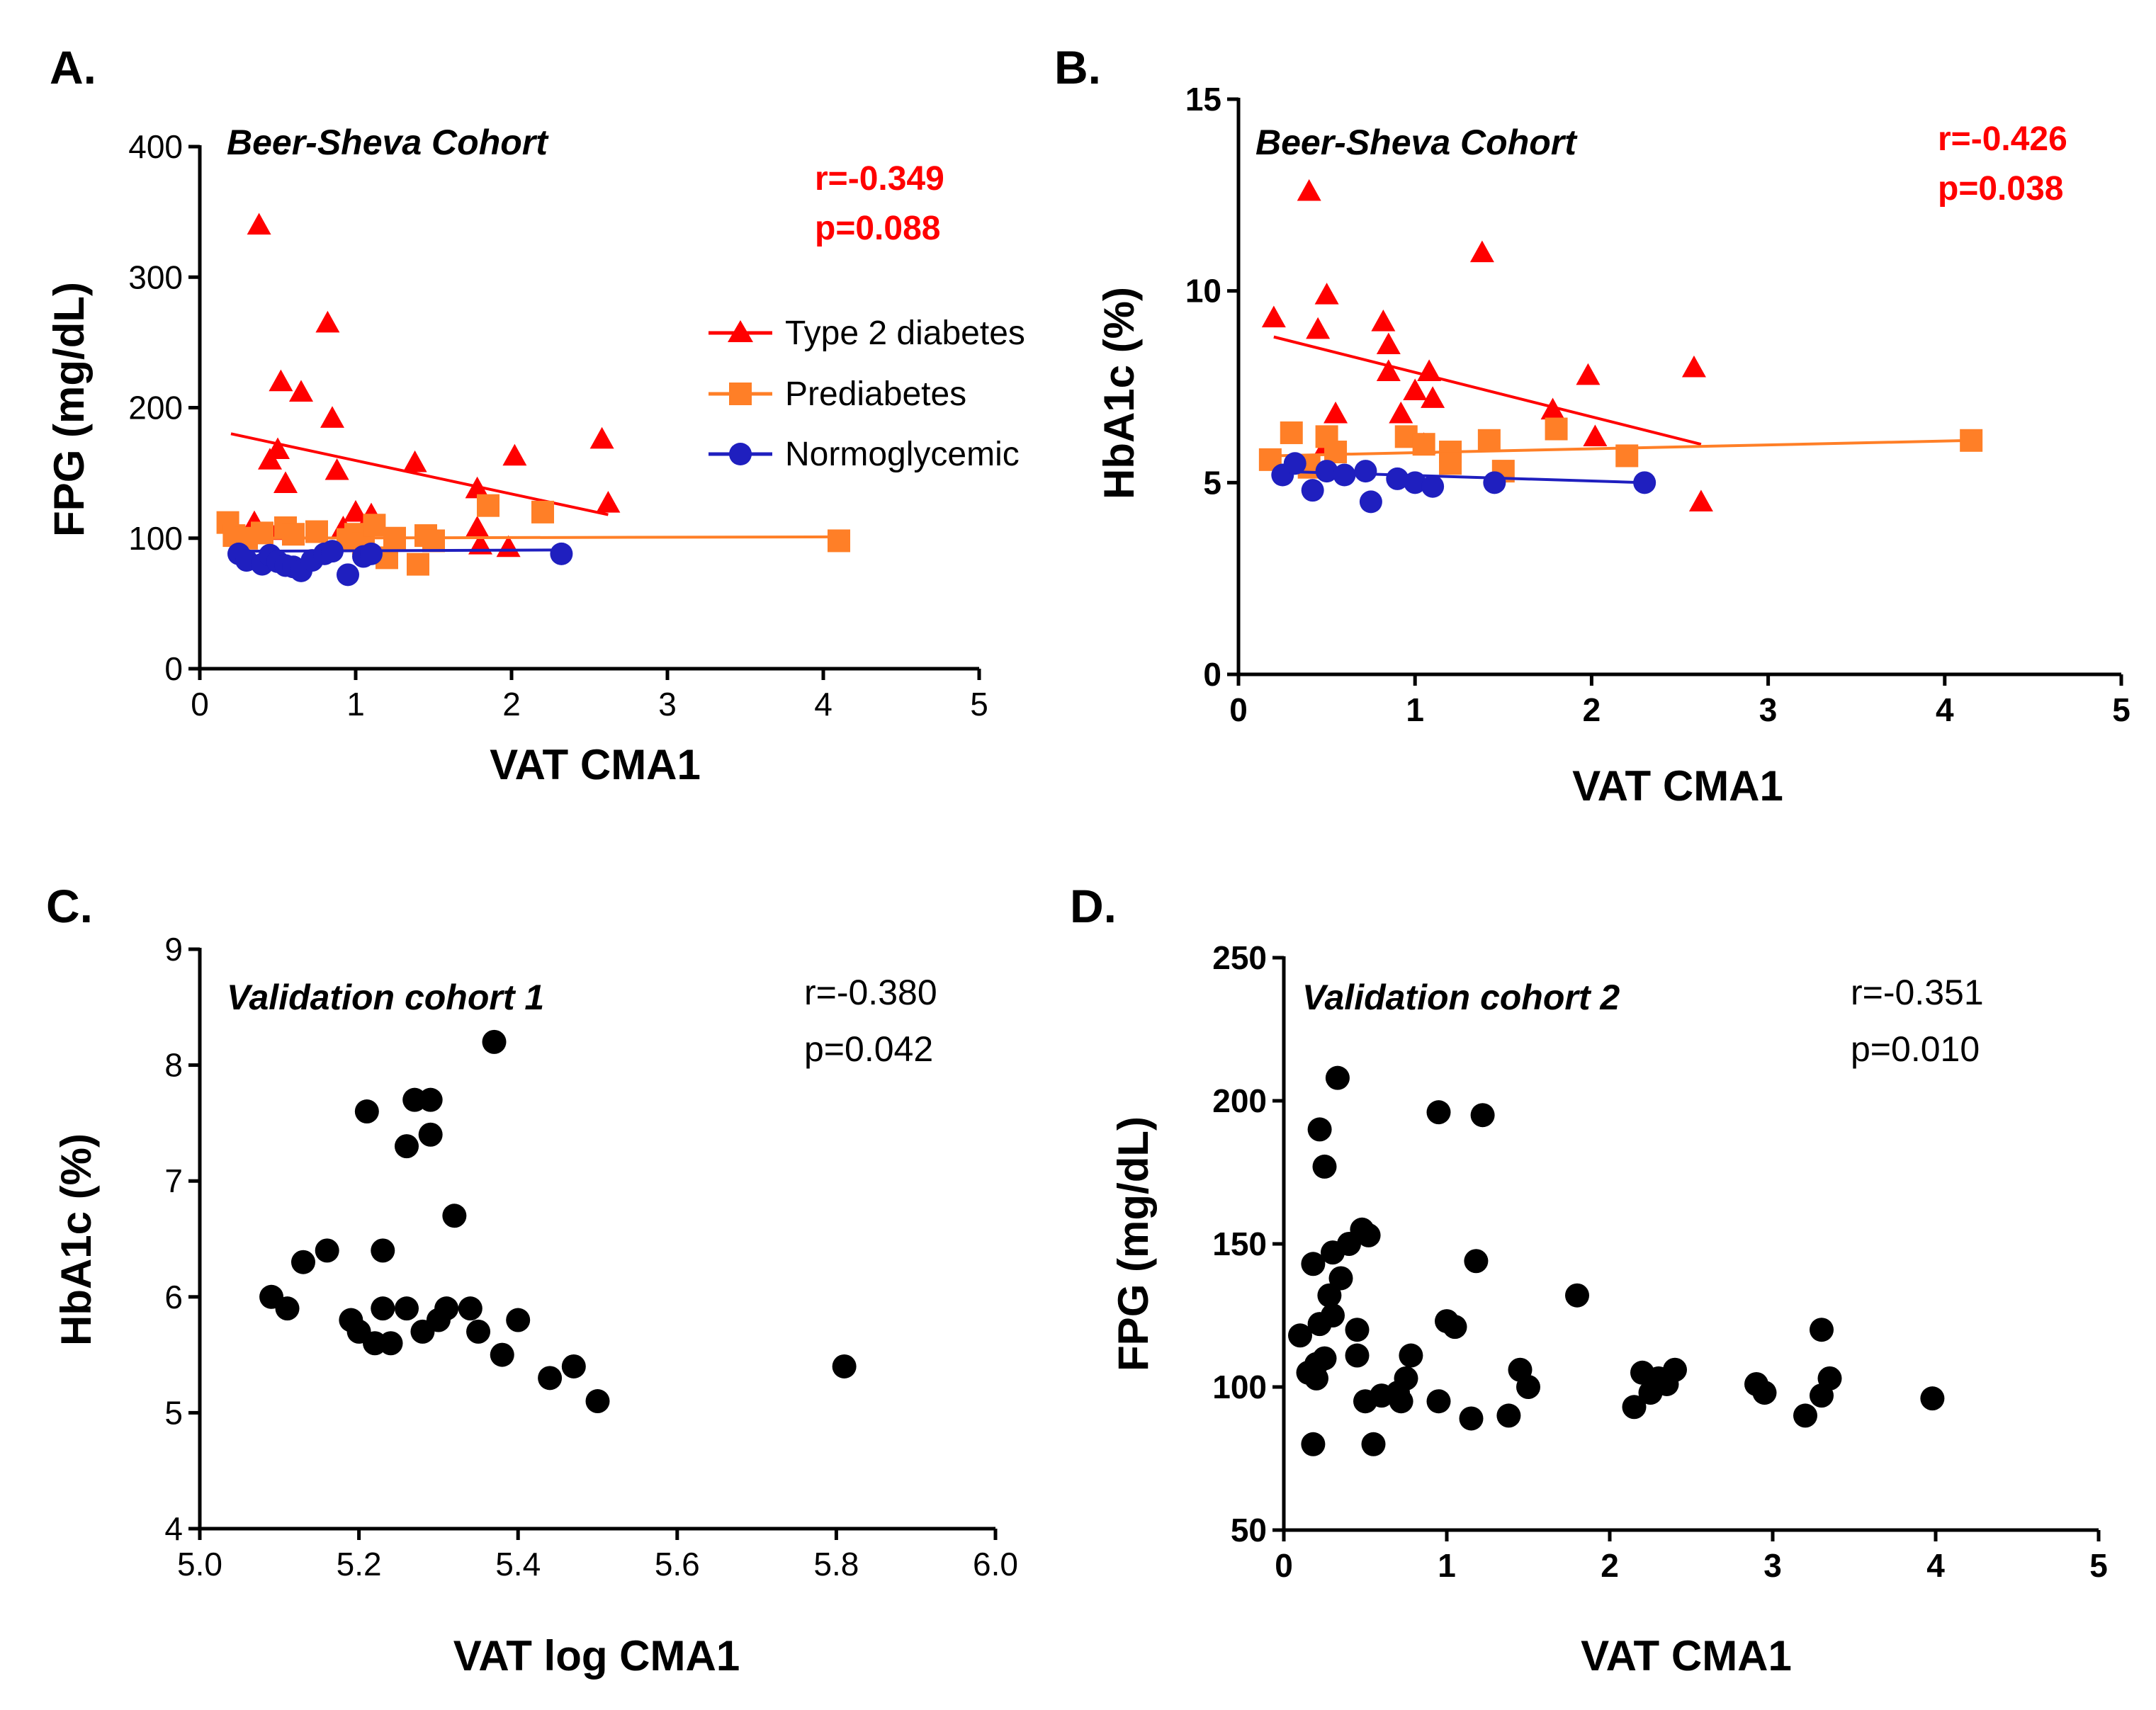 This screenshot has height=1710, width=2156. Describe the element at coordinates (1916, 1049) in the screenshot. I see `stat-p: p=0.010` at that location.